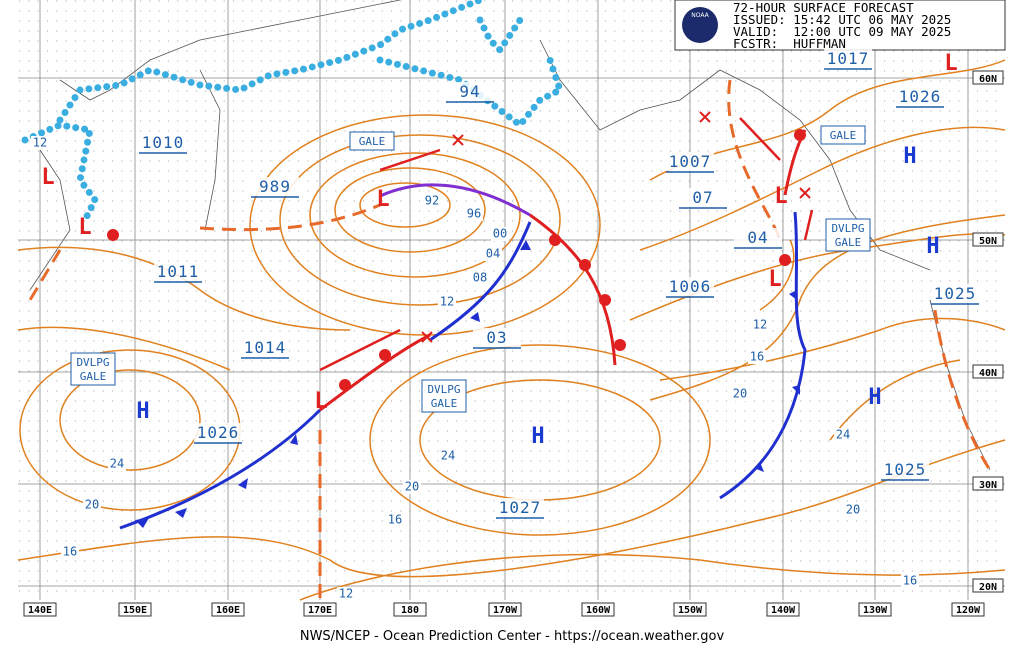 This screenshot has height=652, width=1024. Describe the element at coordinates (493, 254) in the screenshot. I see `isobar-label: 04` at that location.